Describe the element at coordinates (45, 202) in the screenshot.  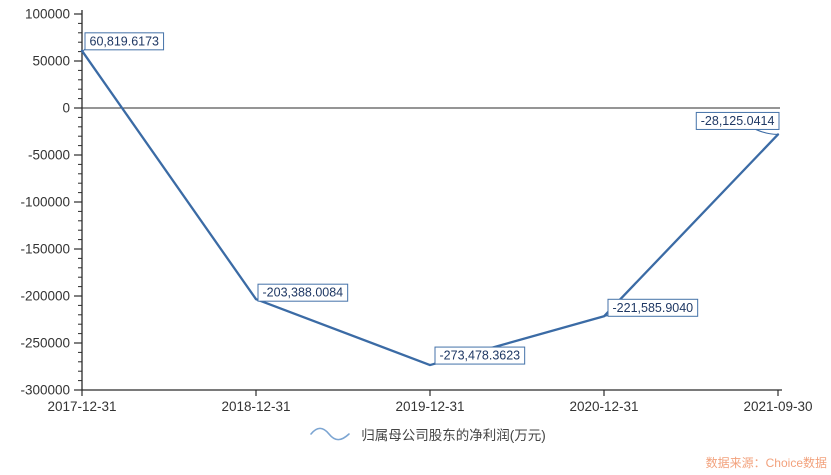
I see `y-tick-label: -100000` at that location.